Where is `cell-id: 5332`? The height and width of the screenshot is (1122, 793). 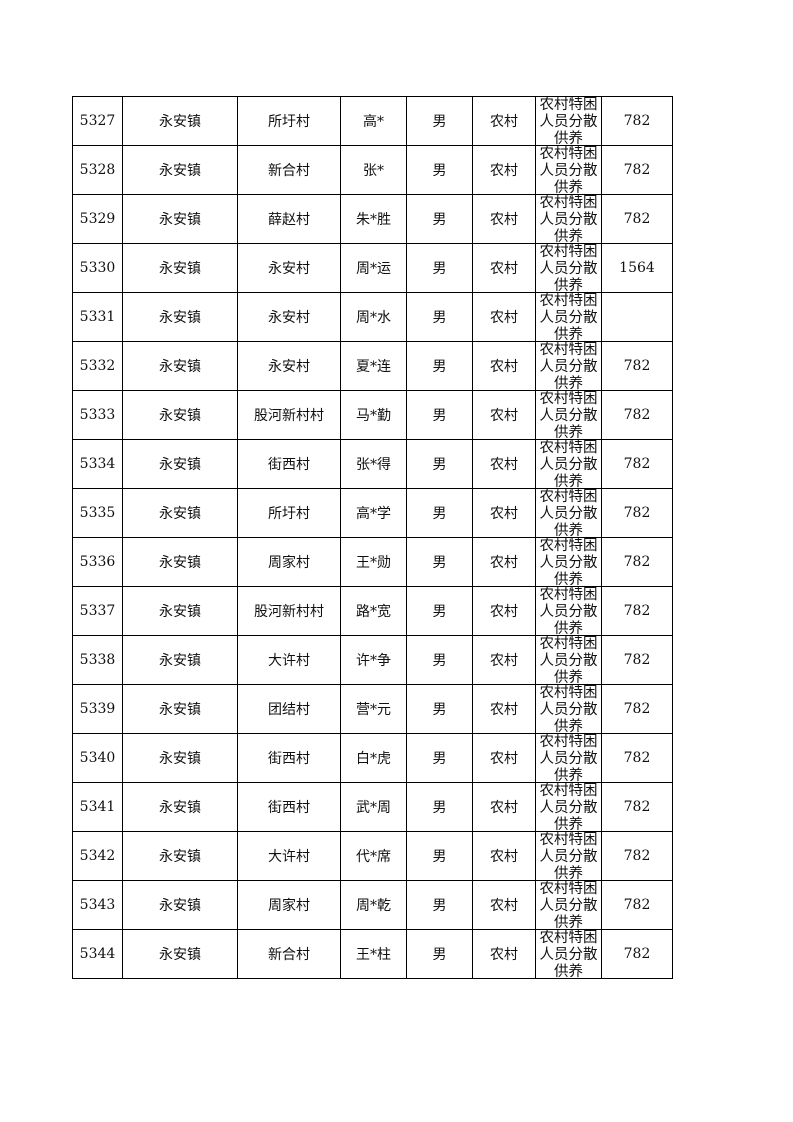 cell-id: 5332 is located at coordinates (97, 366).